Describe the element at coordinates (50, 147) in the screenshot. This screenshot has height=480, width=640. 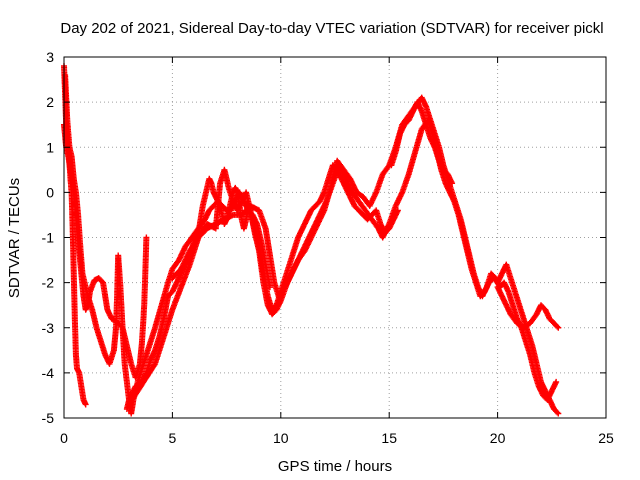
I see `y-tick-label: 1` at that location.